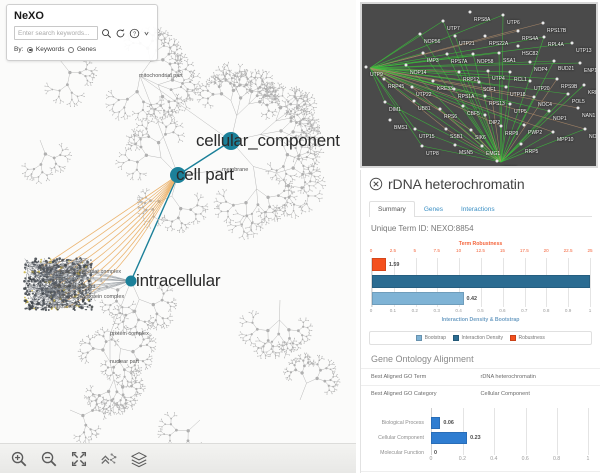  What do you see at coordinates (109, 459) in the screenshot?
I see `collapse-icon` at bounding box center [109, 459].